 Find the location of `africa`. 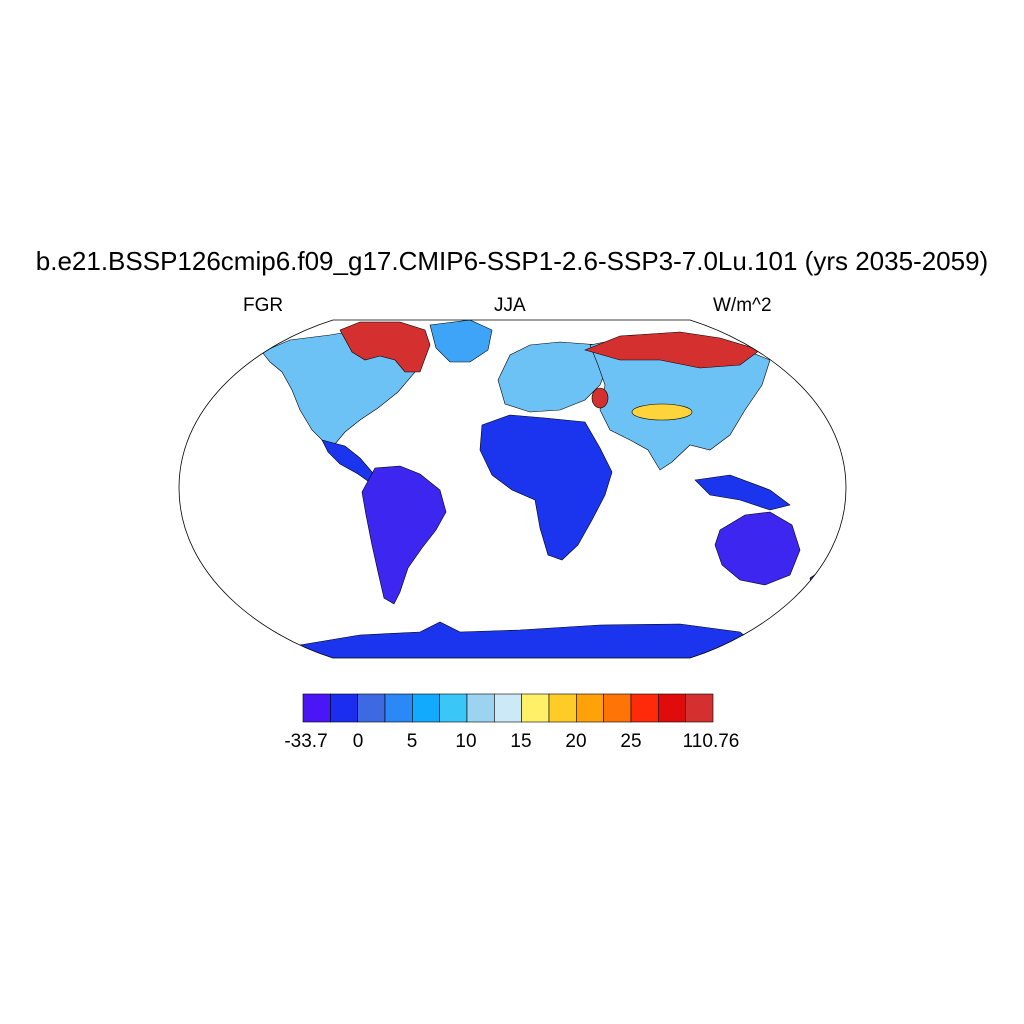

africa is located at coordinates (546, 487).